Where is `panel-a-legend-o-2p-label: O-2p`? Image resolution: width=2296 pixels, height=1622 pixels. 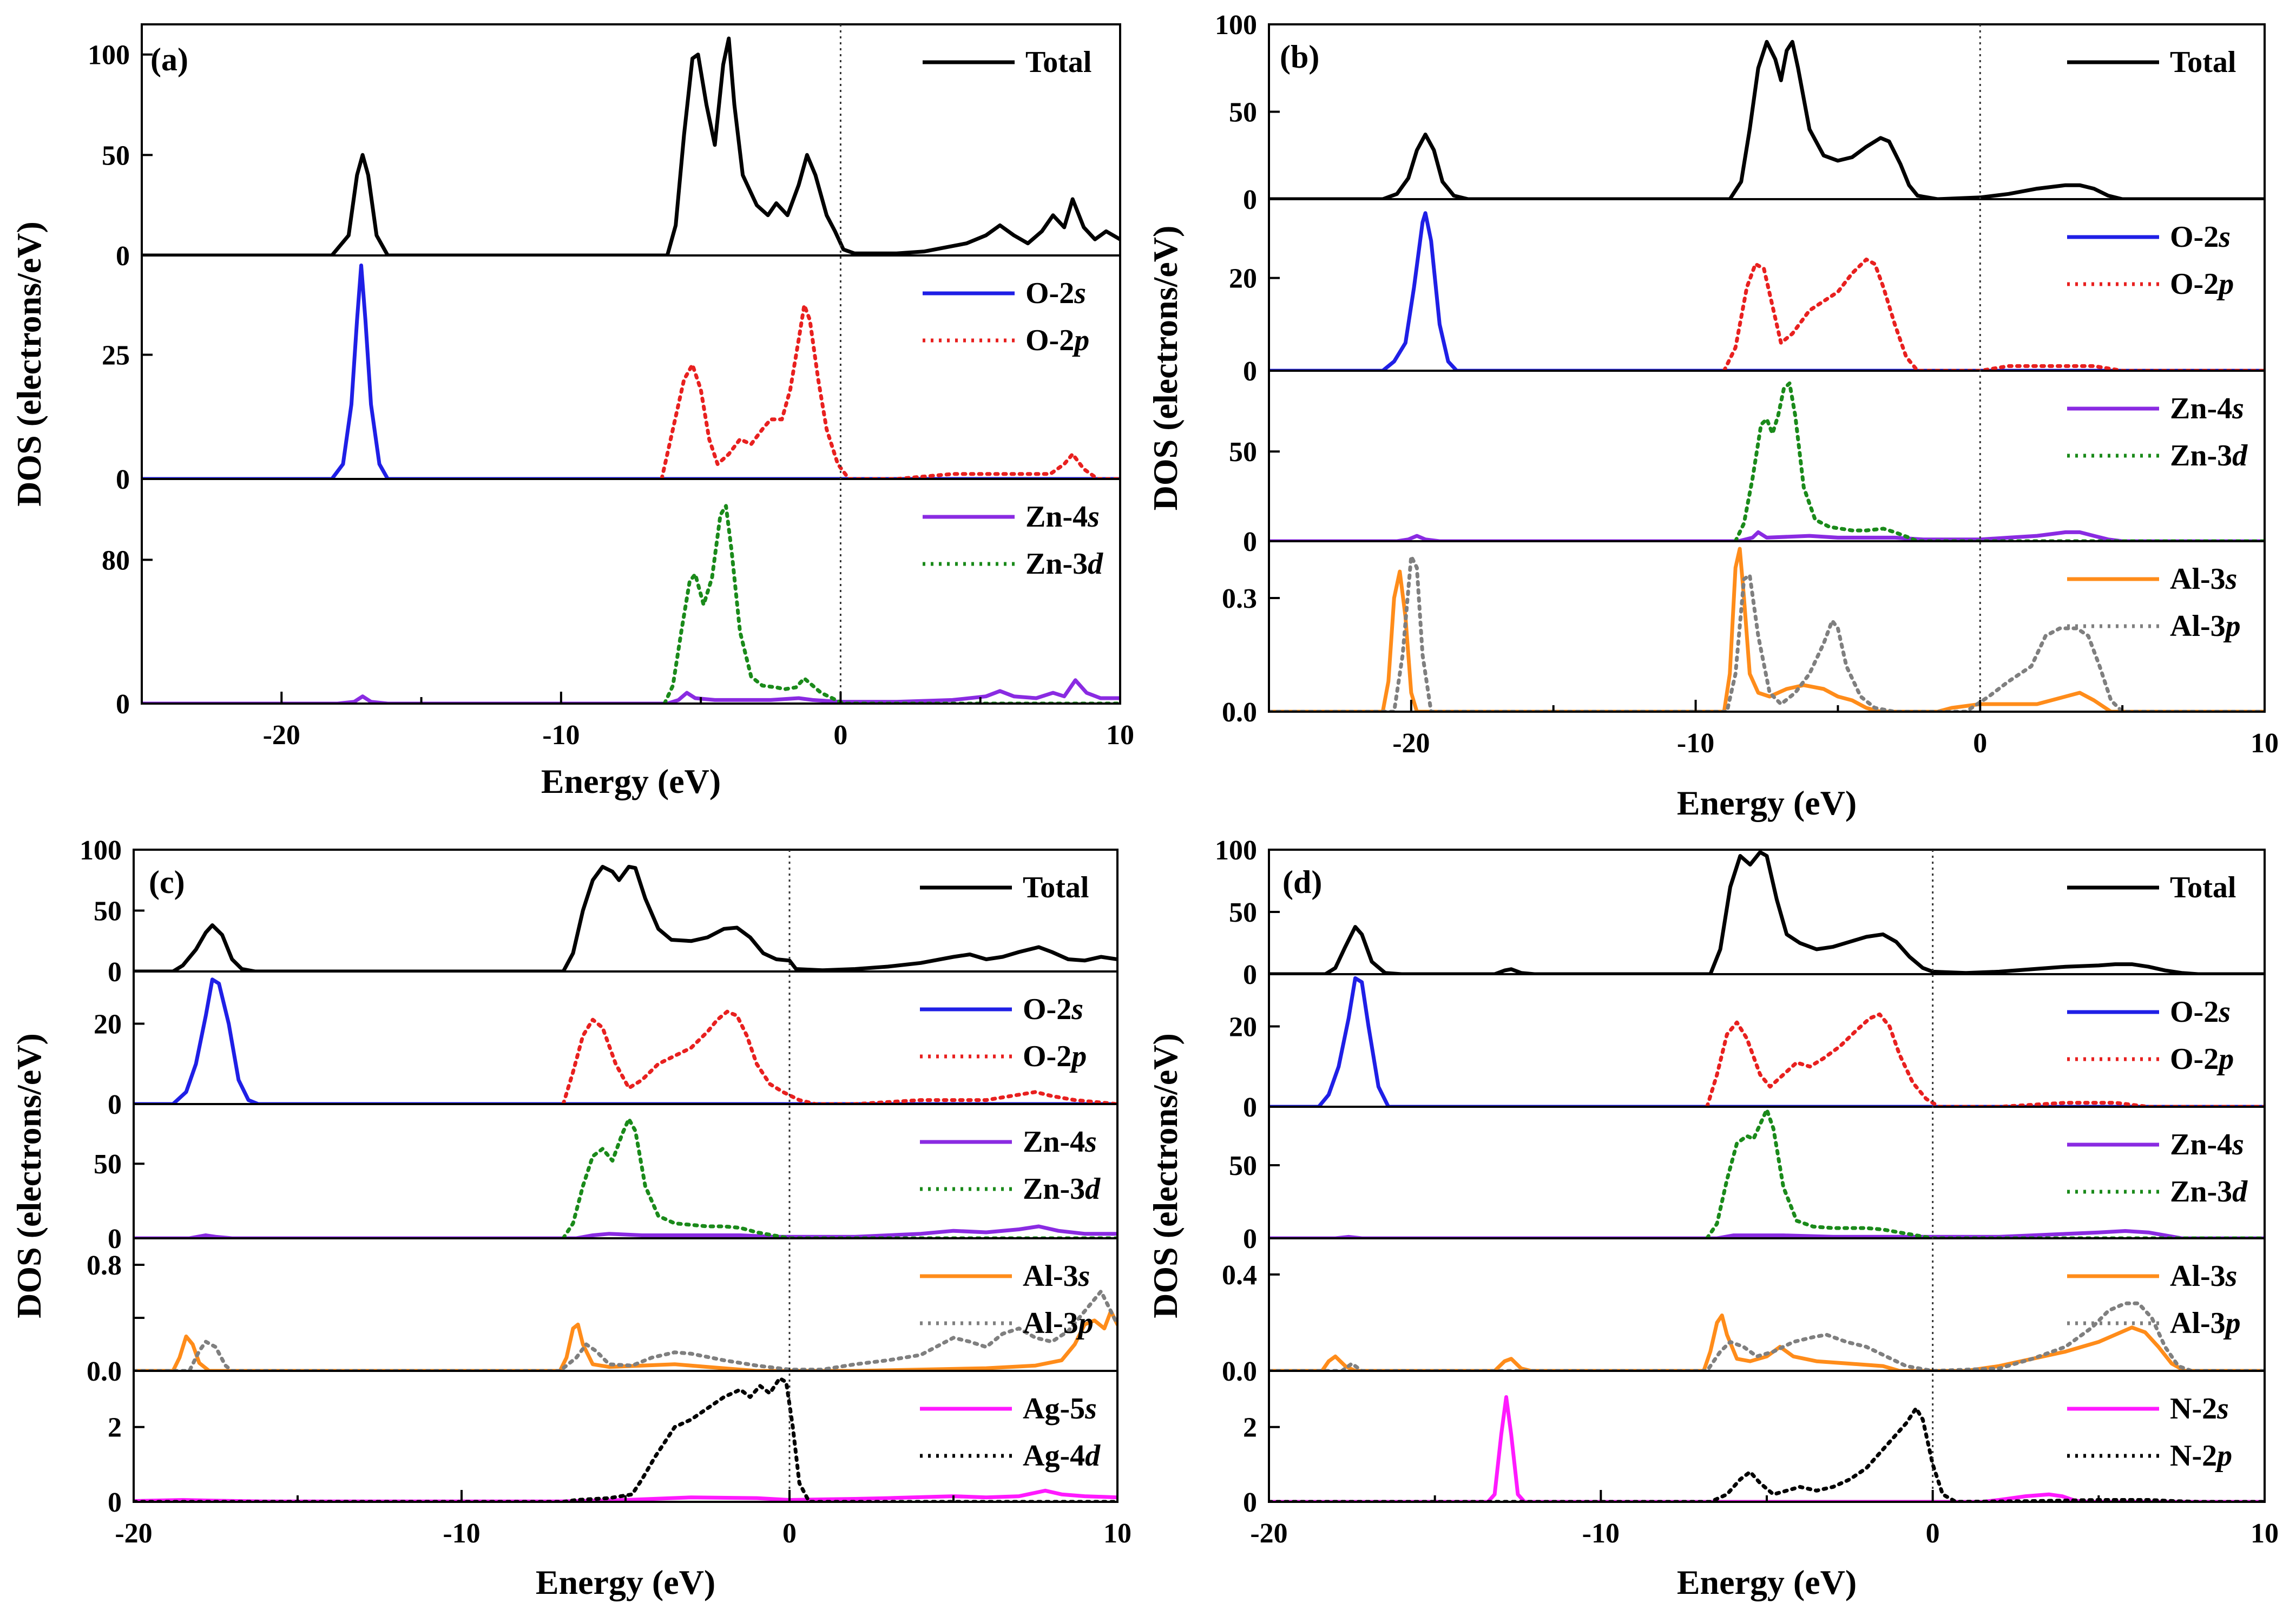
panel-a-legend-o-2p-label: O-2p is located at coordinates (1057, 341).